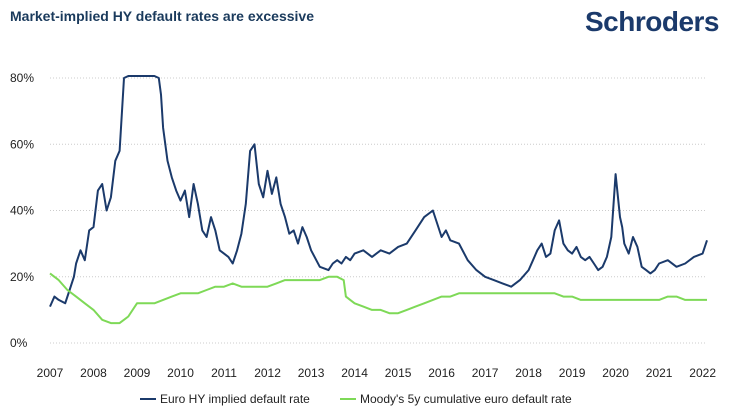  What do you see at coordinates (93, 373) in the screenshot?
I see `x-tick-label: 2008` at bounding box center [93, 373].